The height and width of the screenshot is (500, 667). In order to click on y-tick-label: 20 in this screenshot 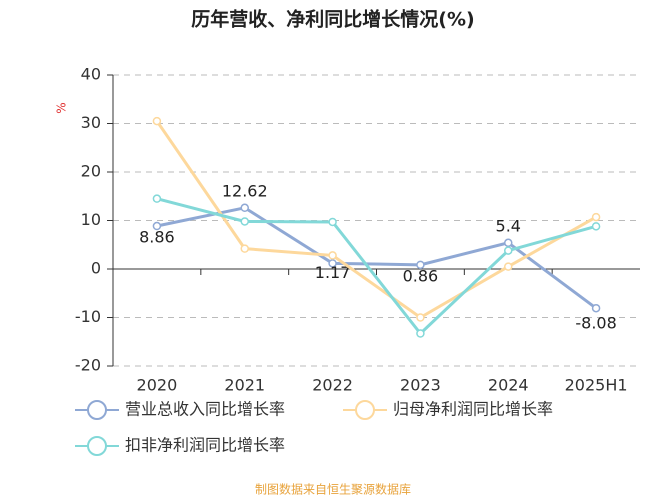, I will do `click(91, 171)`.